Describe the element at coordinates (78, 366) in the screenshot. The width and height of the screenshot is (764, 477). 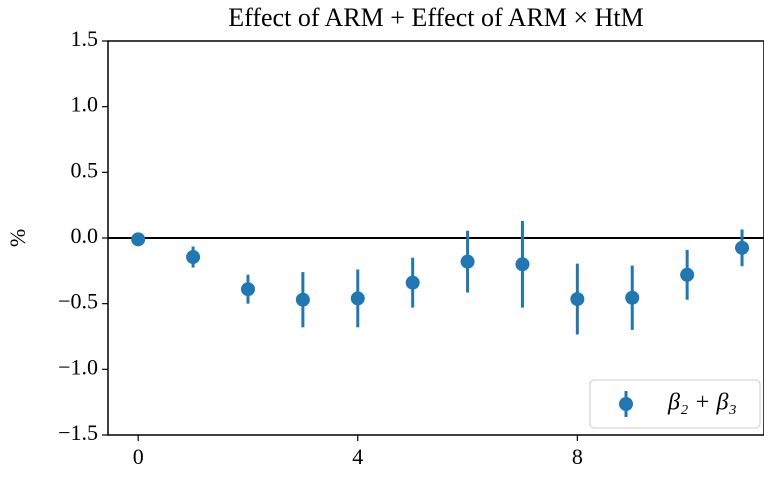
I see `y-tick-label: −1.0` at that location.